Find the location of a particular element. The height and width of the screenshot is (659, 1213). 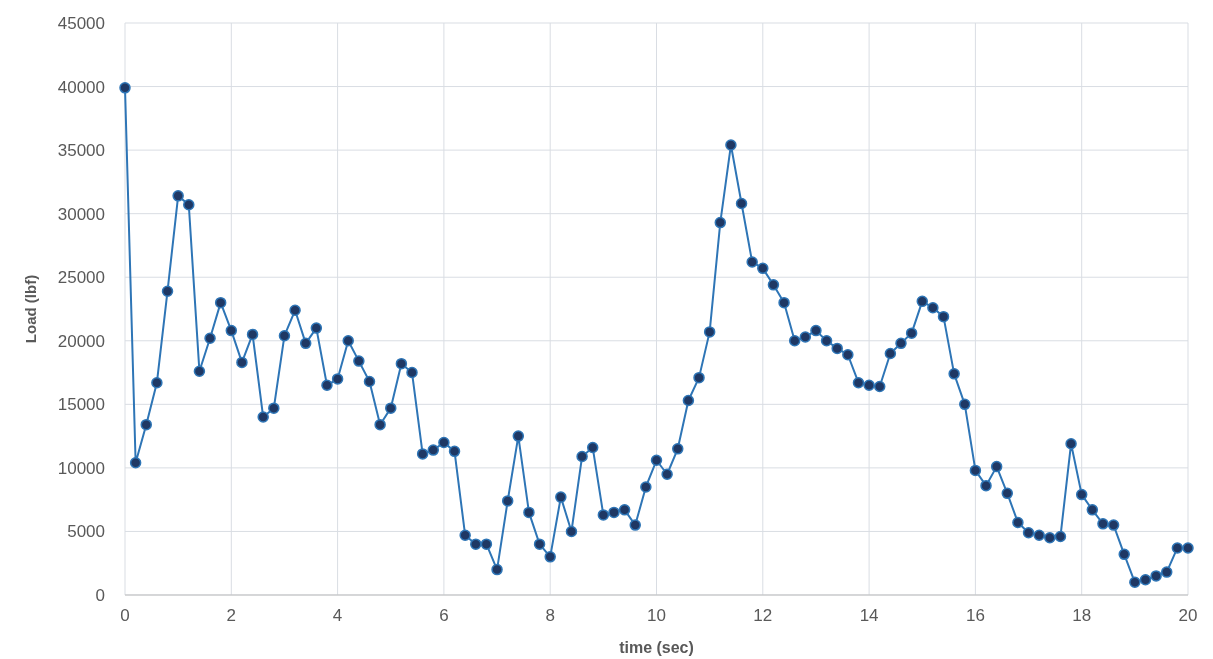

y-tick-label: 40000 is located at coordinates (81, 87).